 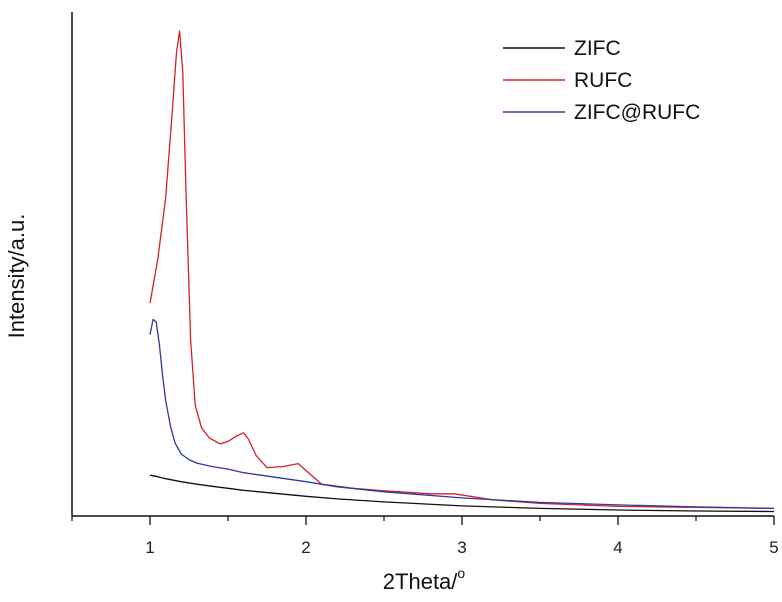 I want to click on x-axis-ticks: 1 2 3 4 5, so click(x=425, y=536).